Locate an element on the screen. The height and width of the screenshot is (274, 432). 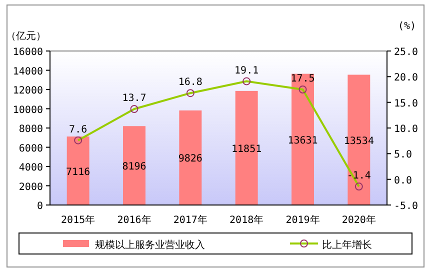
data-label: 17.5 is located at coordinates (302, 79).